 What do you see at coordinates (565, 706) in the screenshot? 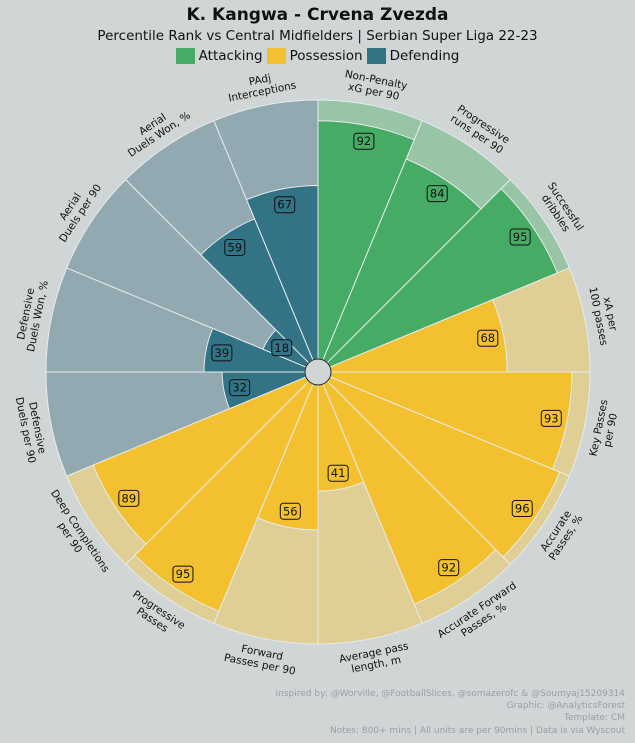
I see `note-graphic: Graphic: @AnalyticsForest` at bounding box center [565, 706].